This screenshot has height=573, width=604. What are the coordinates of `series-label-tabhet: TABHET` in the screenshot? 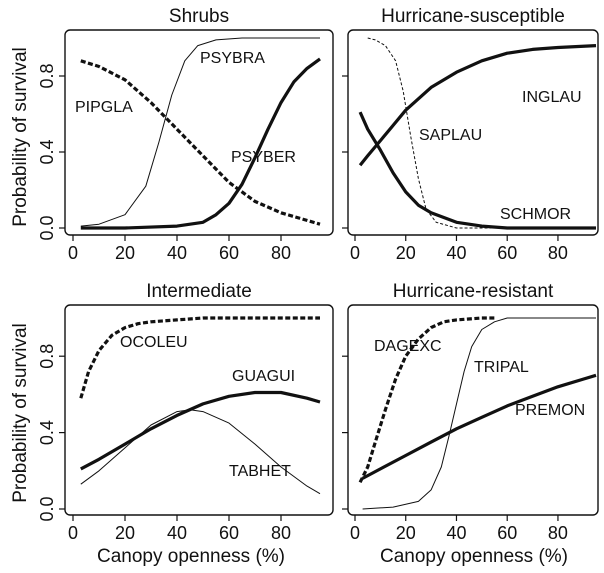 It's located at (260, 471).